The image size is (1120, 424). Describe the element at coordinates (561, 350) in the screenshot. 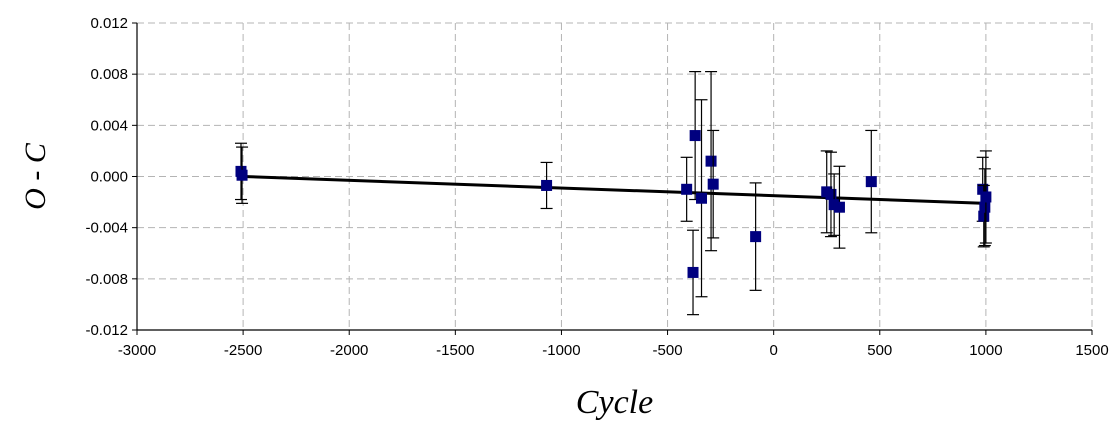

I see `x-tick-label: -1000` at that location.